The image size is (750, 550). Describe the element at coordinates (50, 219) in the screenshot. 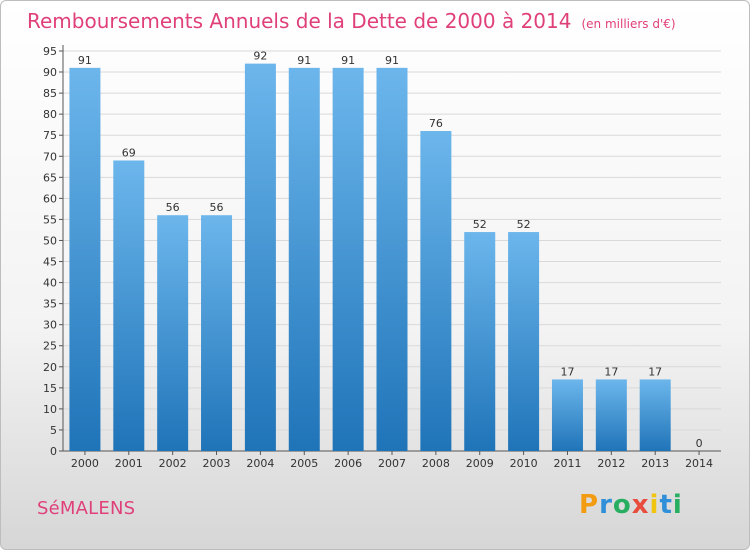

I see `y-tick-label: 55` at that location.